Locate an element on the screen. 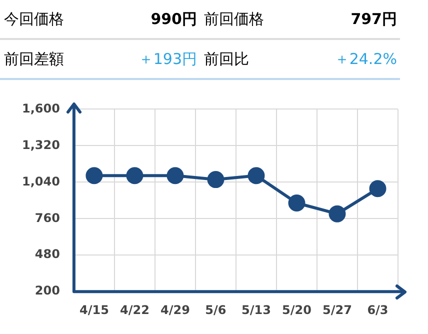 The image size is (428, 334). x-tick-label: 5/13 is located at coordinates (256, 309).